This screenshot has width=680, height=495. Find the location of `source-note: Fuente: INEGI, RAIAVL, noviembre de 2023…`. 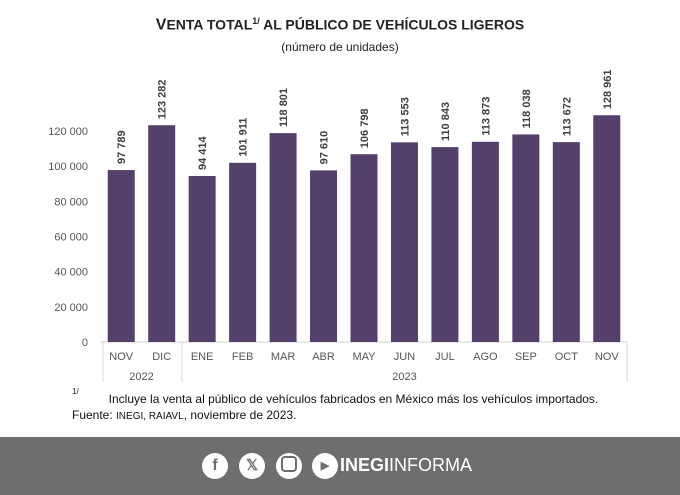

source-note: Fuente: INEGI, RAIAVL, noviembre de 2023… is located at coordinates (184, 415).